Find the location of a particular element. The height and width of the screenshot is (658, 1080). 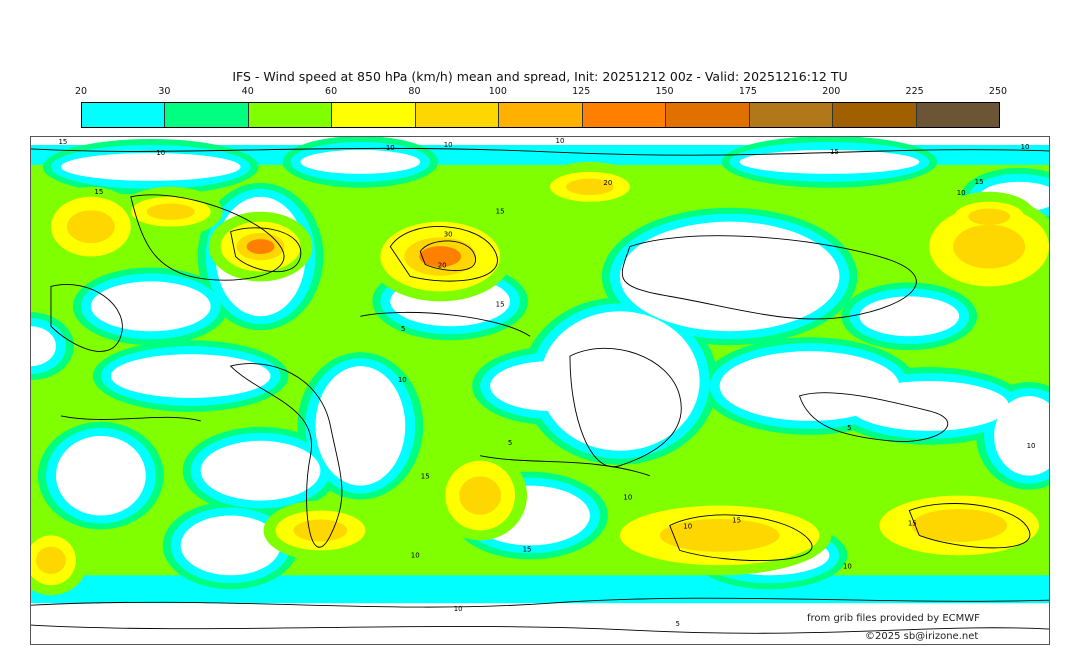

colorbar-tick-label: 150 is located at coordinates (664, 91).